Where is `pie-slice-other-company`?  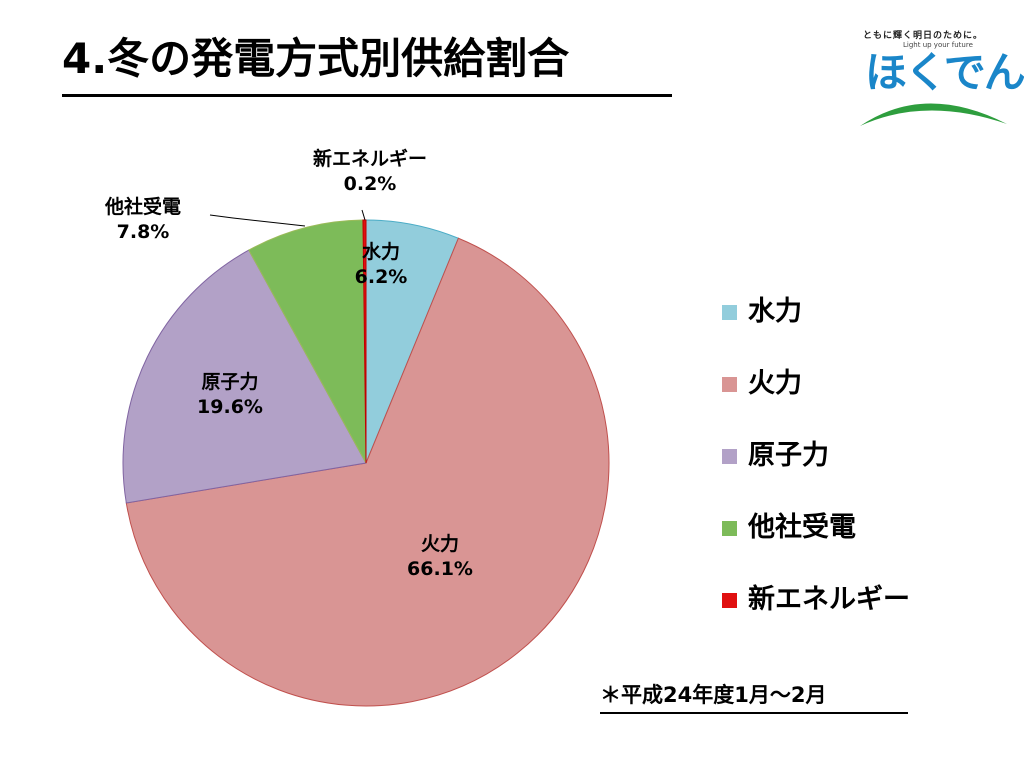
pie-slice-other-company is located at coordinates (307, 341).